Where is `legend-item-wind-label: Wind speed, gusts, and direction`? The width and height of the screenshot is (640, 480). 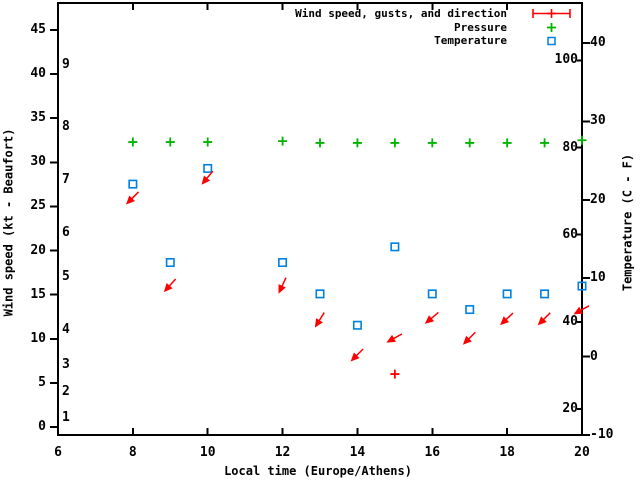
legend-item-wind-label: Wind speed, gusts, and direction is located at coordinates (401, 13).